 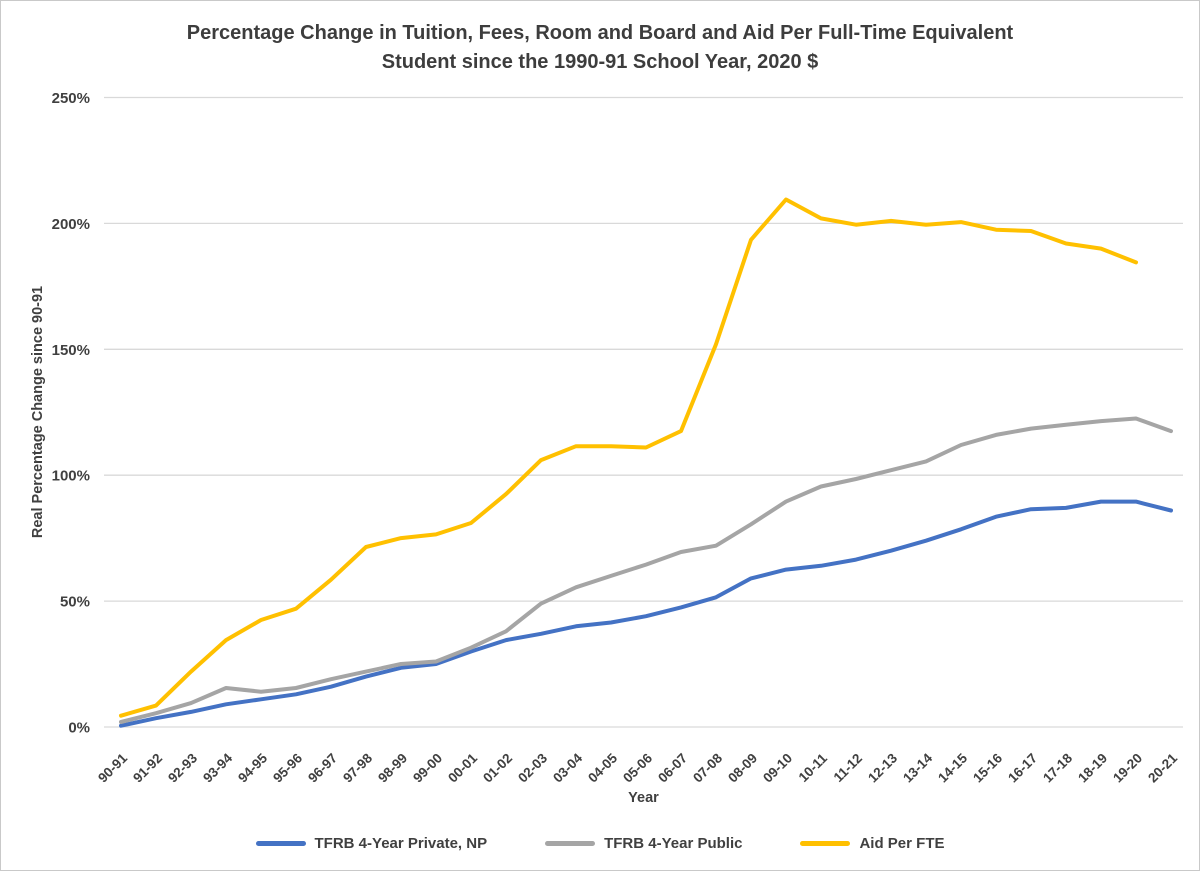 What do you see at coordinates (322, 768) in the screenshot?
I see `x-tick-label: 96-97` at bounding box center [322, 768].